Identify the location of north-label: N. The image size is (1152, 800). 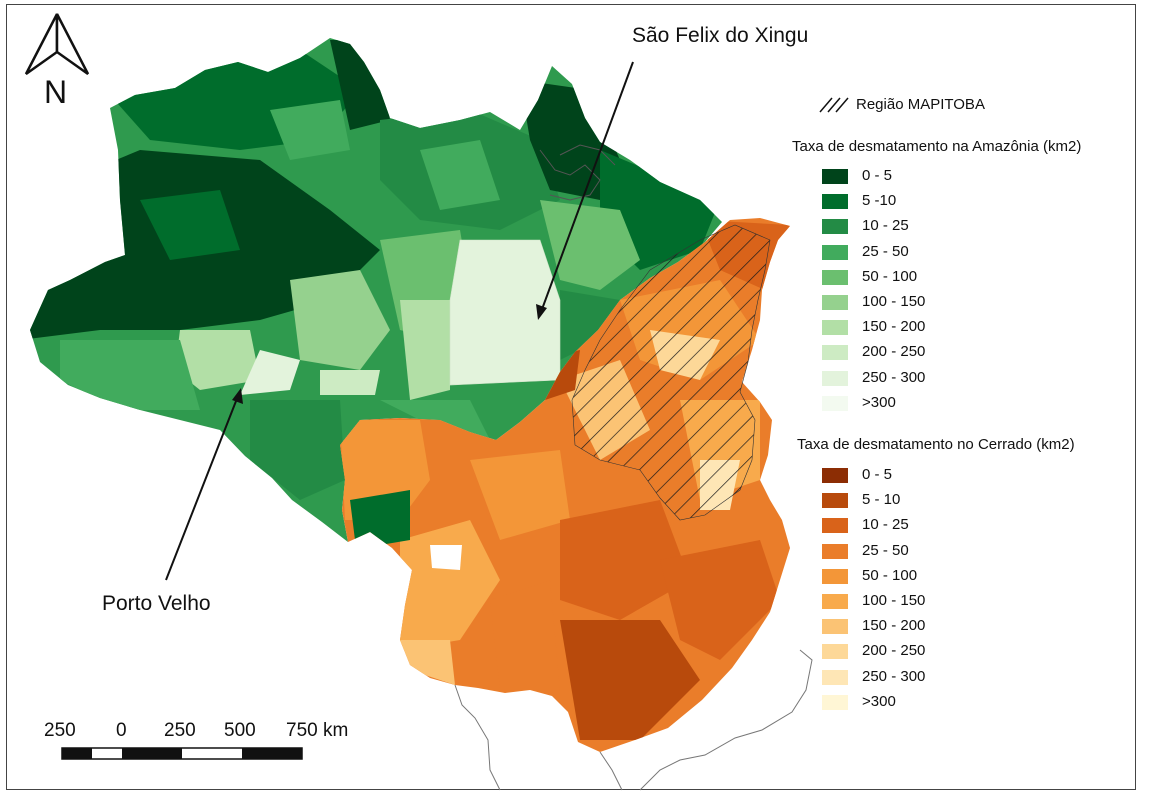
(56, 92).